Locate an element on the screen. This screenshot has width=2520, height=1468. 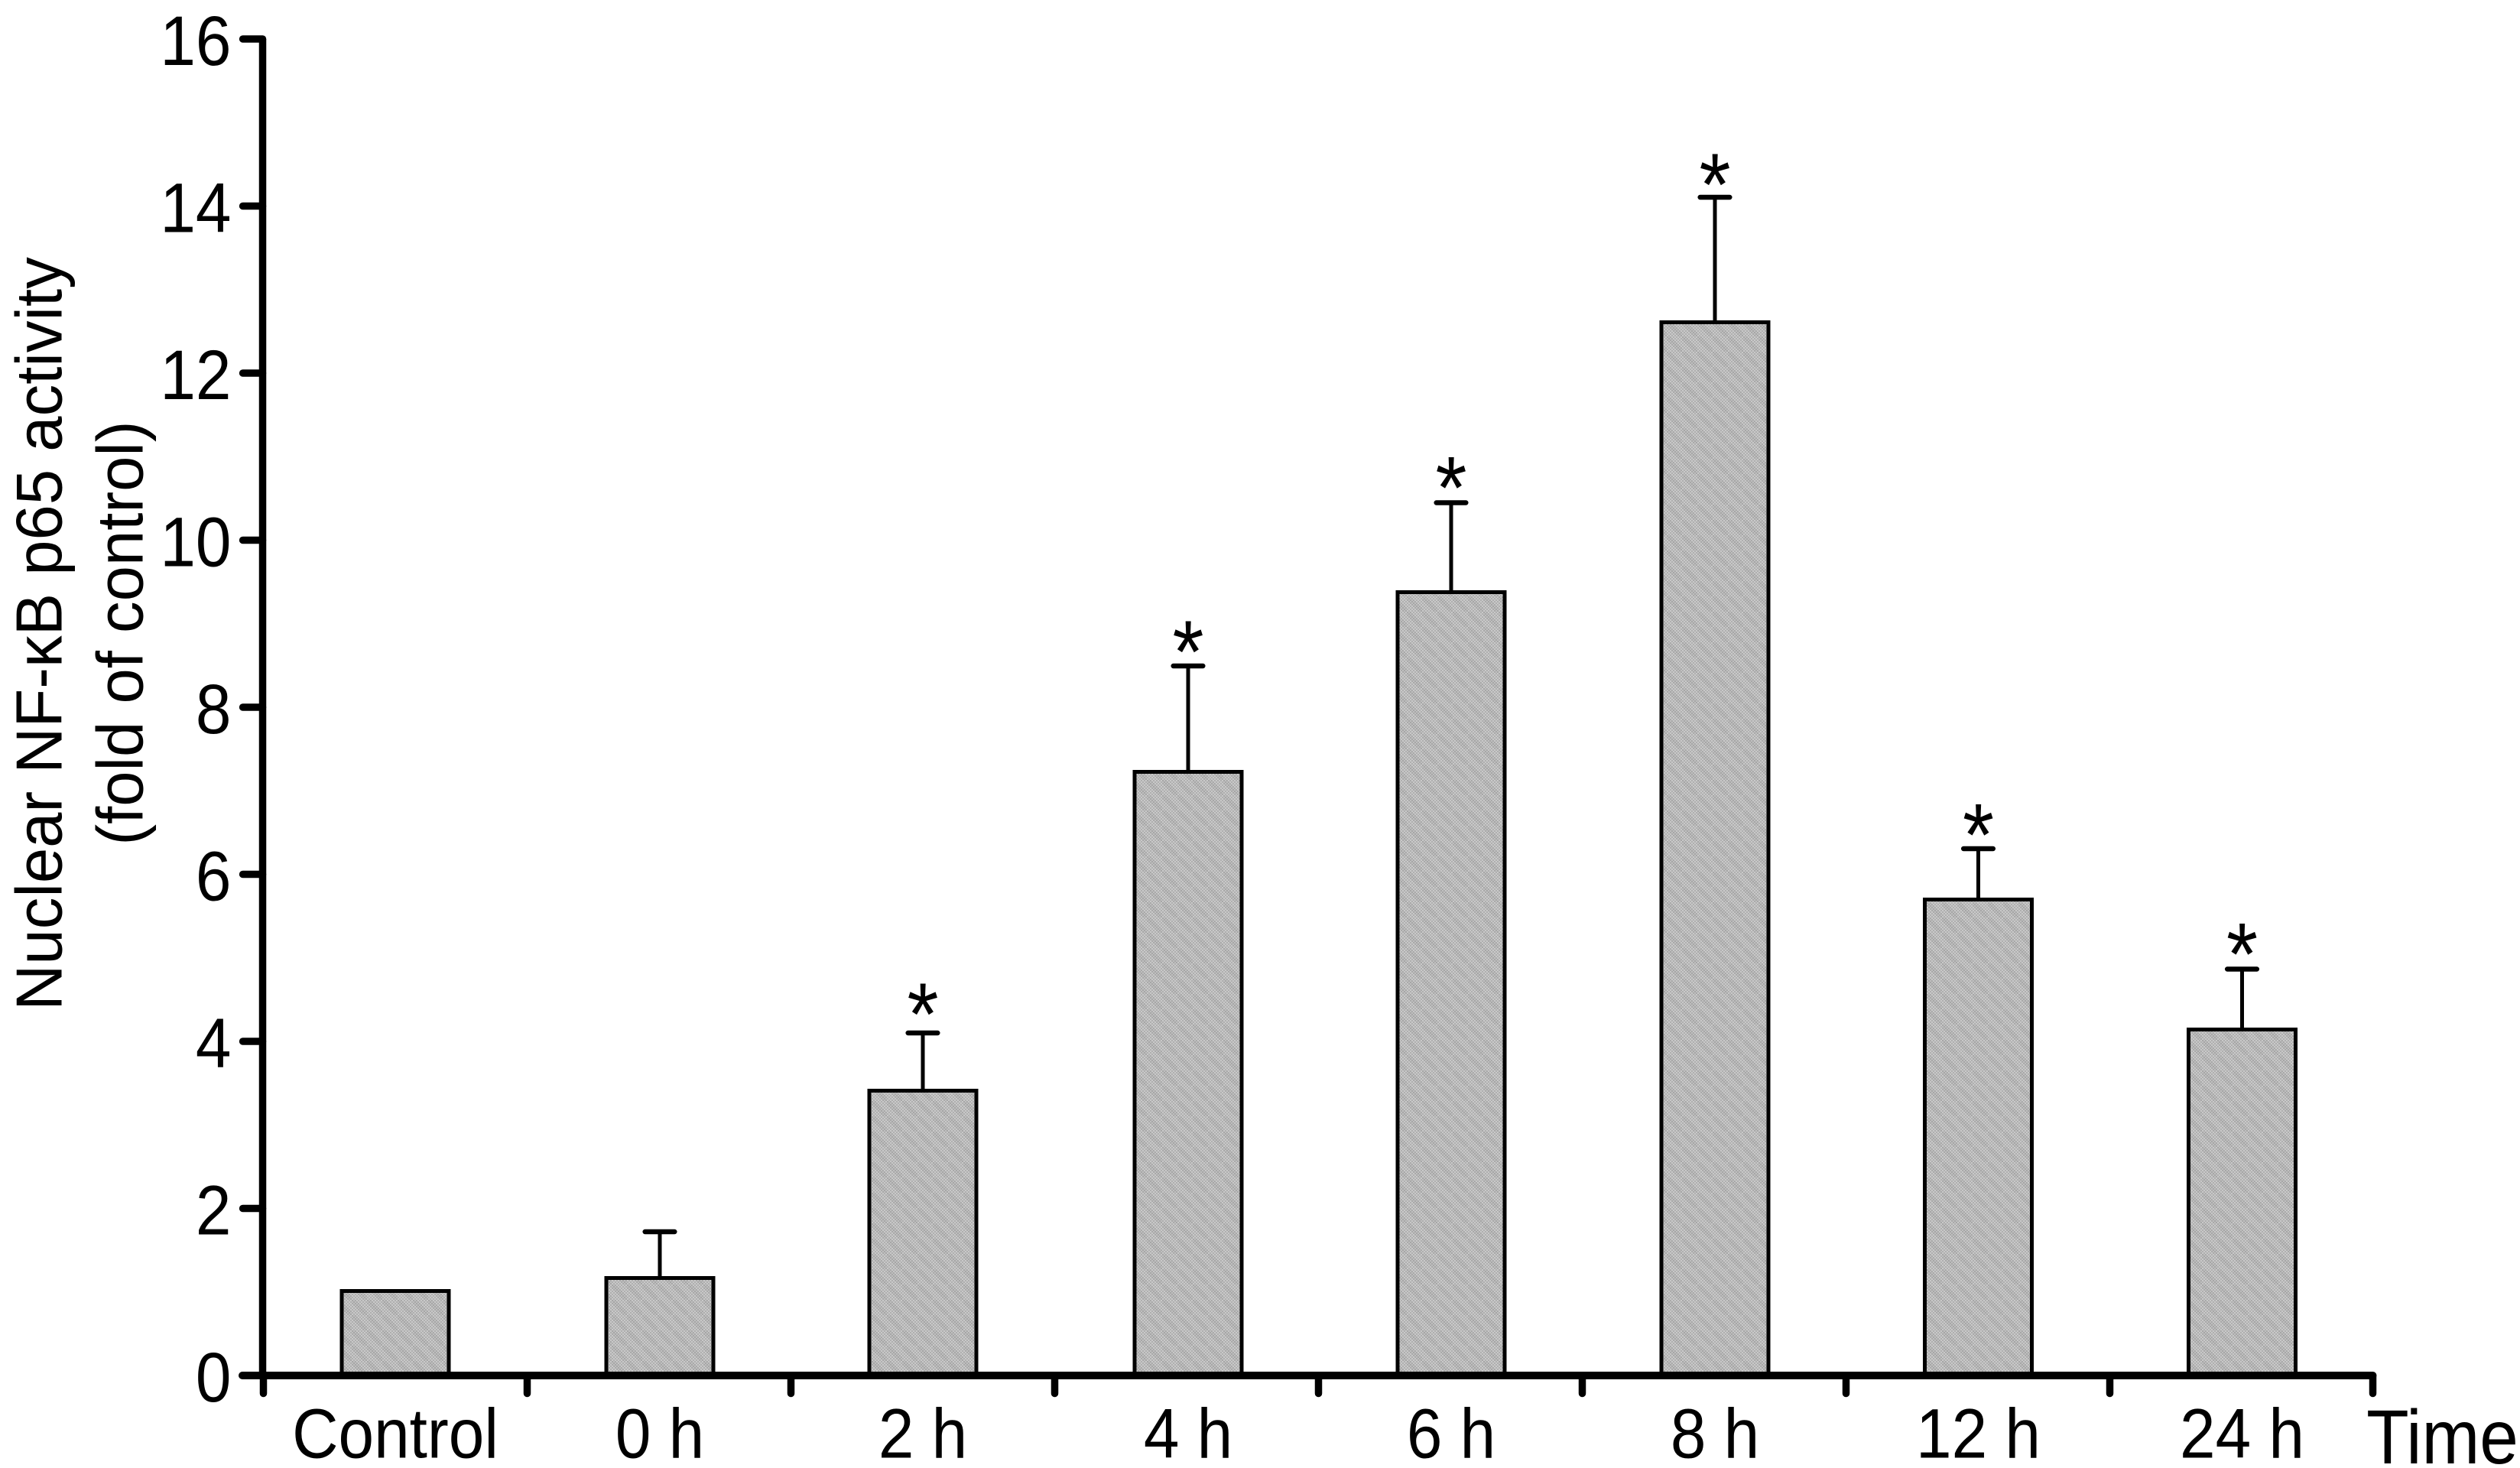
svg-text: 24 h is located at coordinates (2242, 1431).